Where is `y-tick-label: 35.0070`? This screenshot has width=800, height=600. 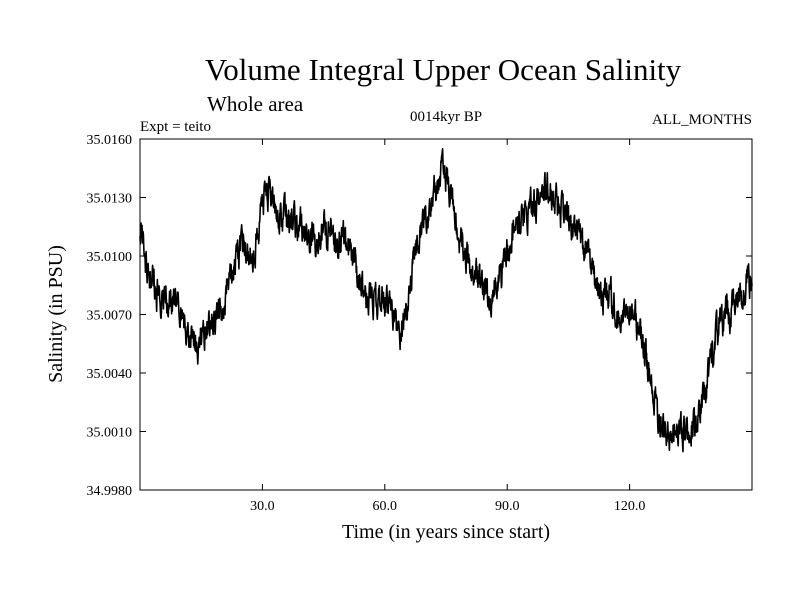
y-tick-label: 35.0070 is located at coordinates (110, 316).